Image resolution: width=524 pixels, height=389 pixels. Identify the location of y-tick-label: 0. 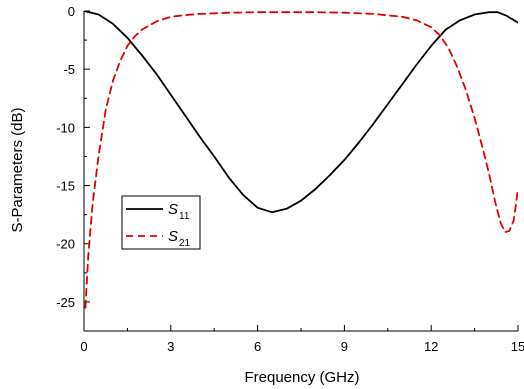
(71, 11).